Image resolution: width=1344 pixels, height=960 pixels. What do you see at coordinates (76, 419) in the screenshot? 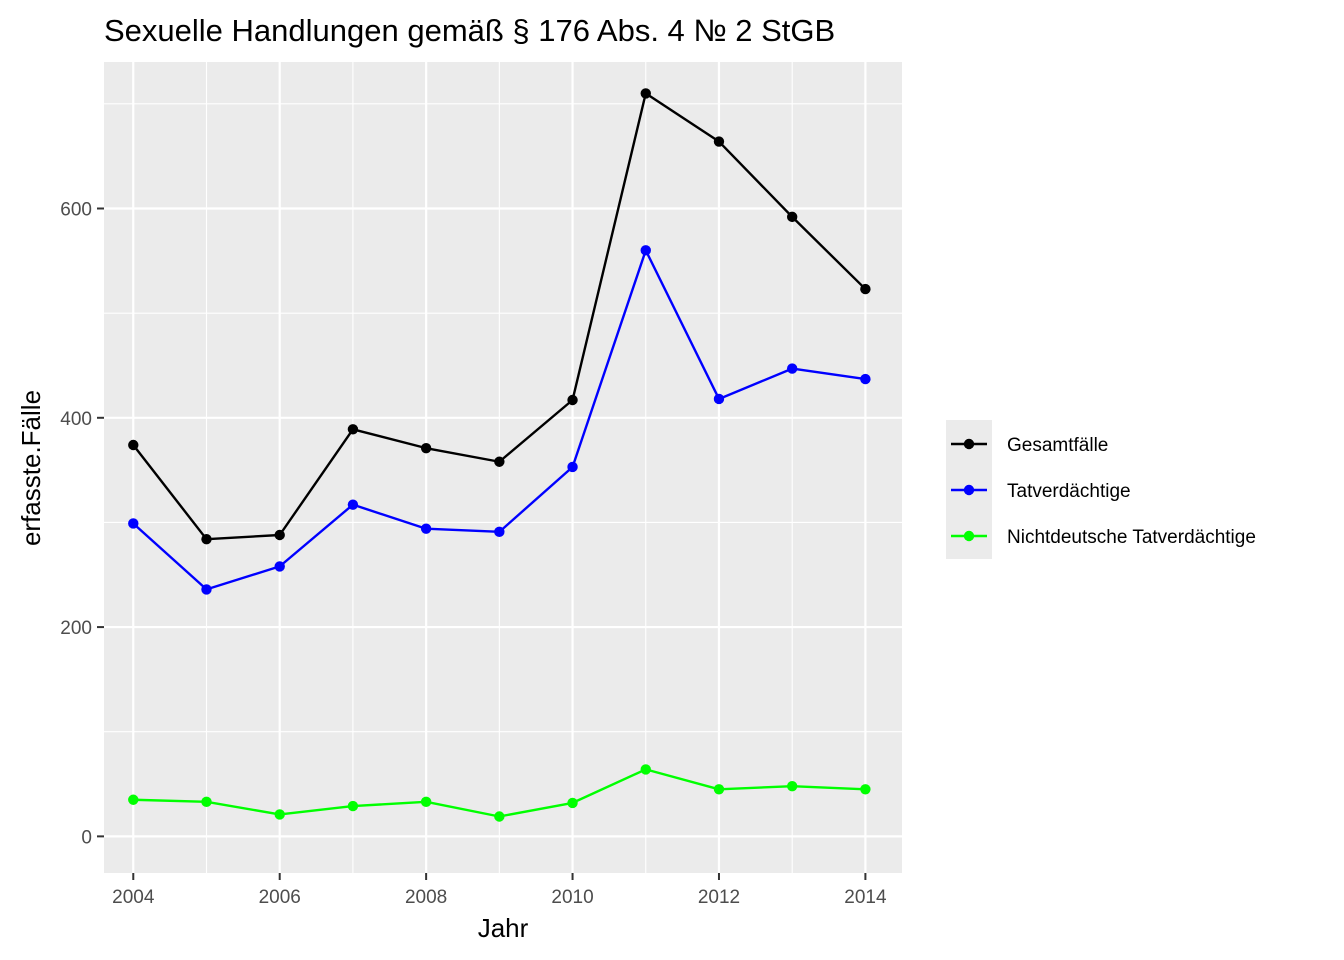
I see `y-tick-label: 400` at bounding box center [76, 419].